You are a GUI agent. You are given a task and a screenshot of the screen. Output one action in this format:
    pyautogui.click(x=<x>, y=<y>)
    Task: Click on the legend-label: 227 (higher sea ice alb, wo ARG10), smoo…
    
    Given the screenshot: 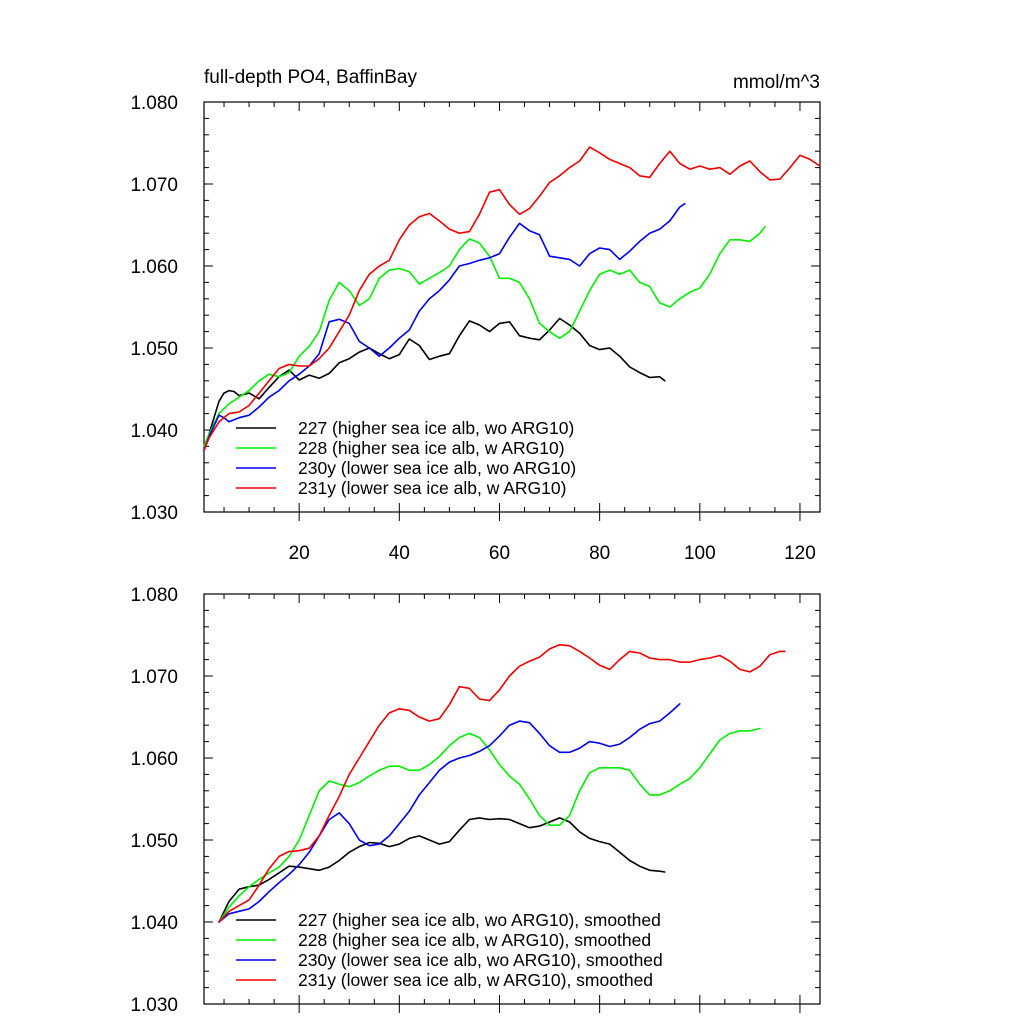 What is the action you would take?
    pyautogui.click(x=479, y=920)
    